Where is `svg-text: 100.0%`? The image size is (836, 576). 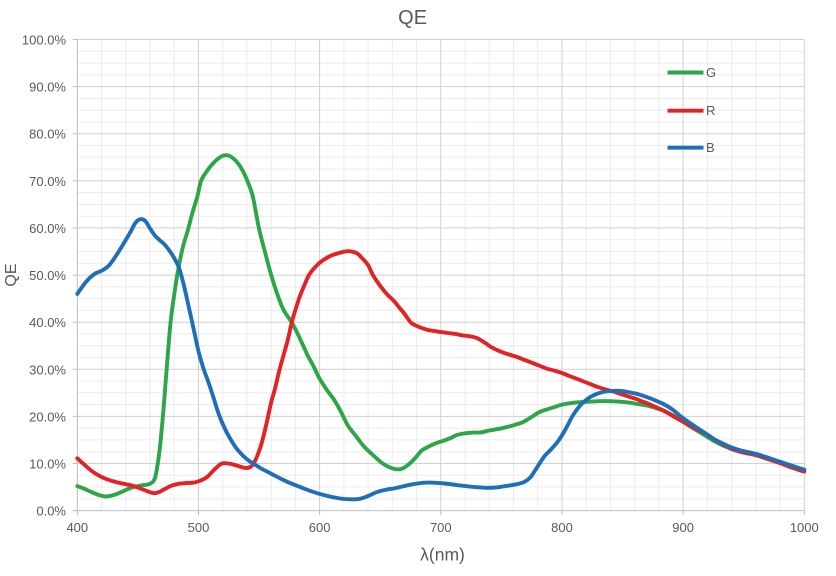 svg-text: 100.0% is located at coordinates (44, 40).